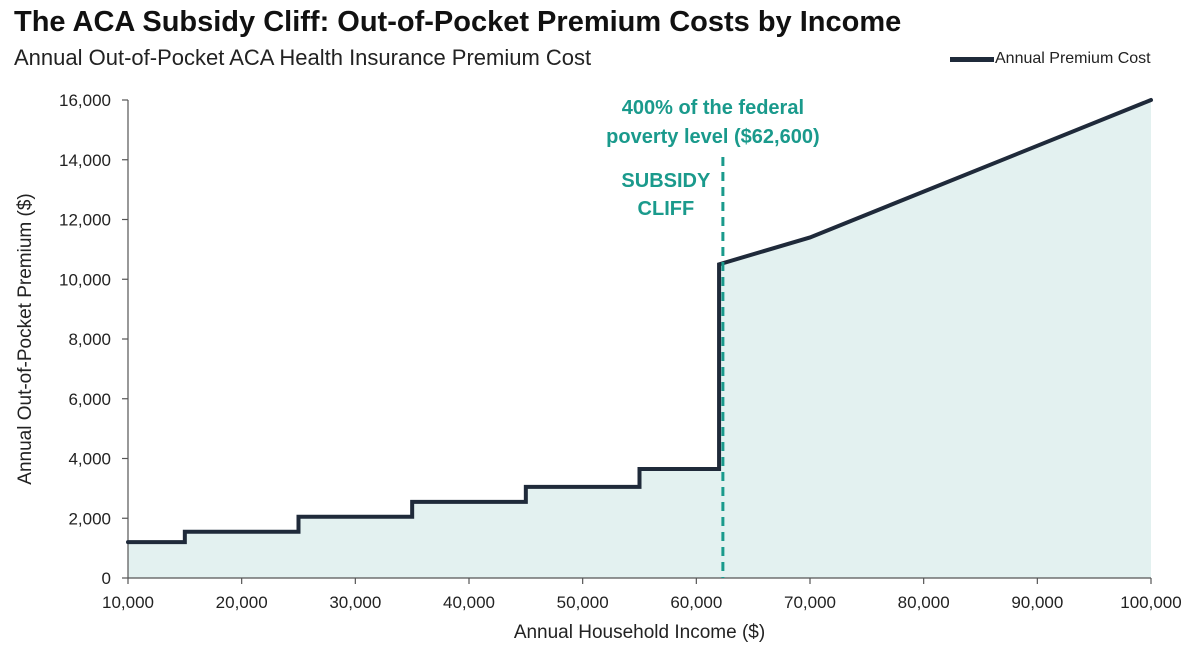  I want to click on y-axis-label: Annual Out-of-Pocket Premium ($), so click(25, 338).